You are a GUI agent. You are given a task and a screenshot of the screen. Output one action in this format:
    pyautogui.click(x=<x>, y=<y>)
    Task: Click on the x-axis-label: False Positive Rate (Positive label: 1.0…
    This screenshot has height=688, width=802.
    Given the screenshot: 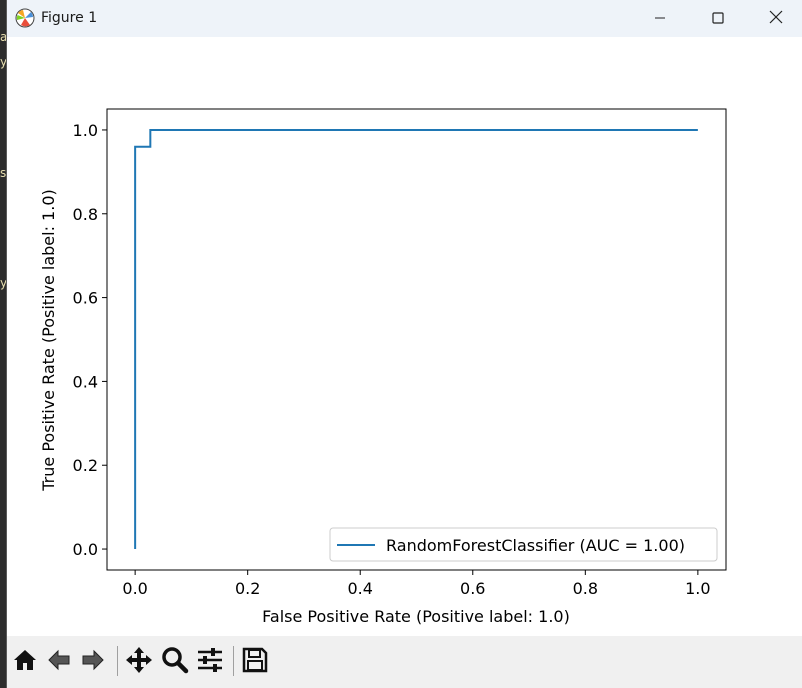 What is the action you would take?
    pyautogui.click(x=416, y=616)
    